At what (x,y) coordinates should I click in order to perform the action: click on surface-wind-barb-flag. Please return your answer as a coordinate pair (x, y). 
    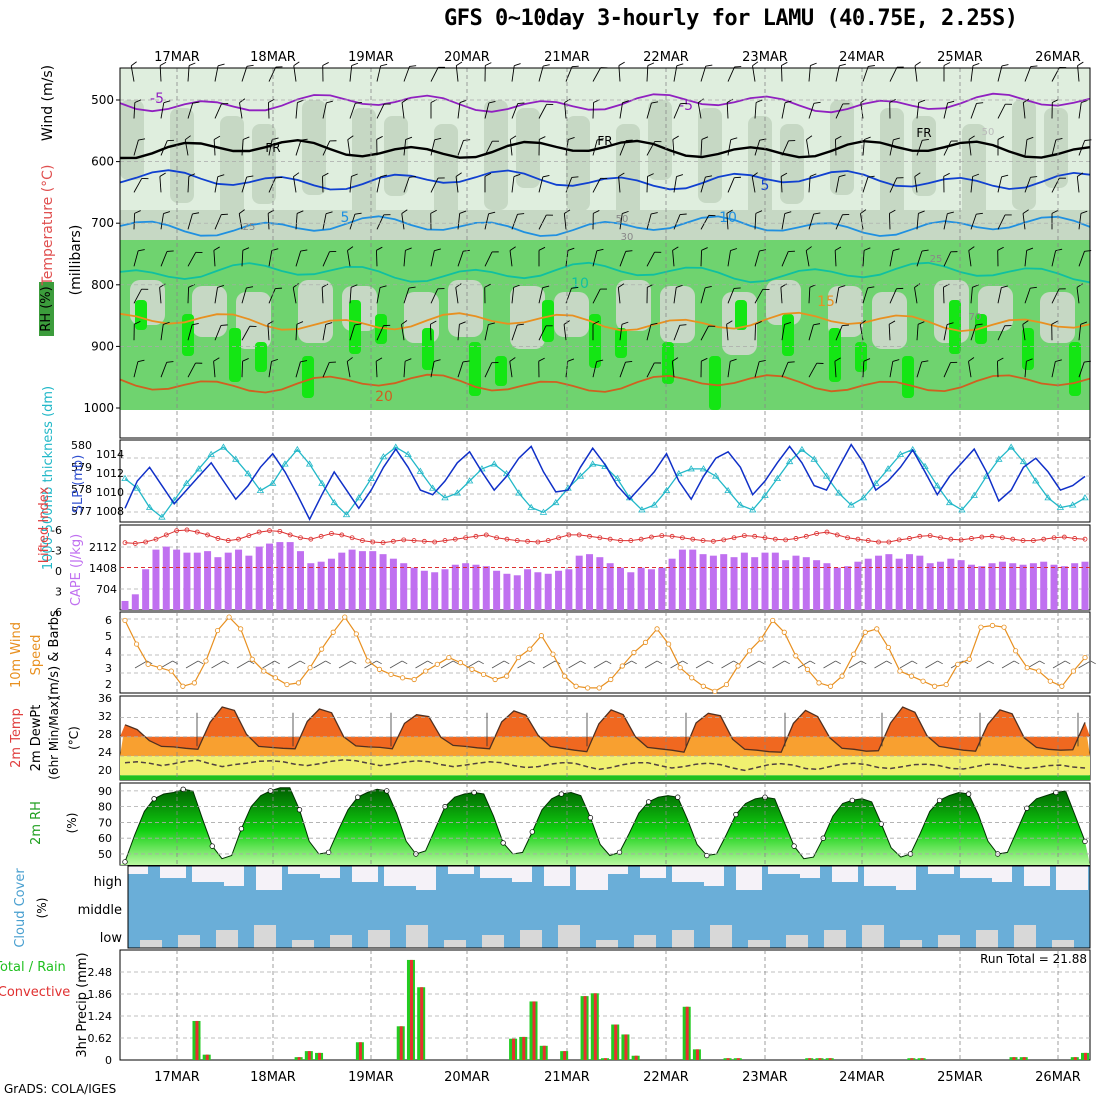
    Looking at the image, I should click on (430, 662).